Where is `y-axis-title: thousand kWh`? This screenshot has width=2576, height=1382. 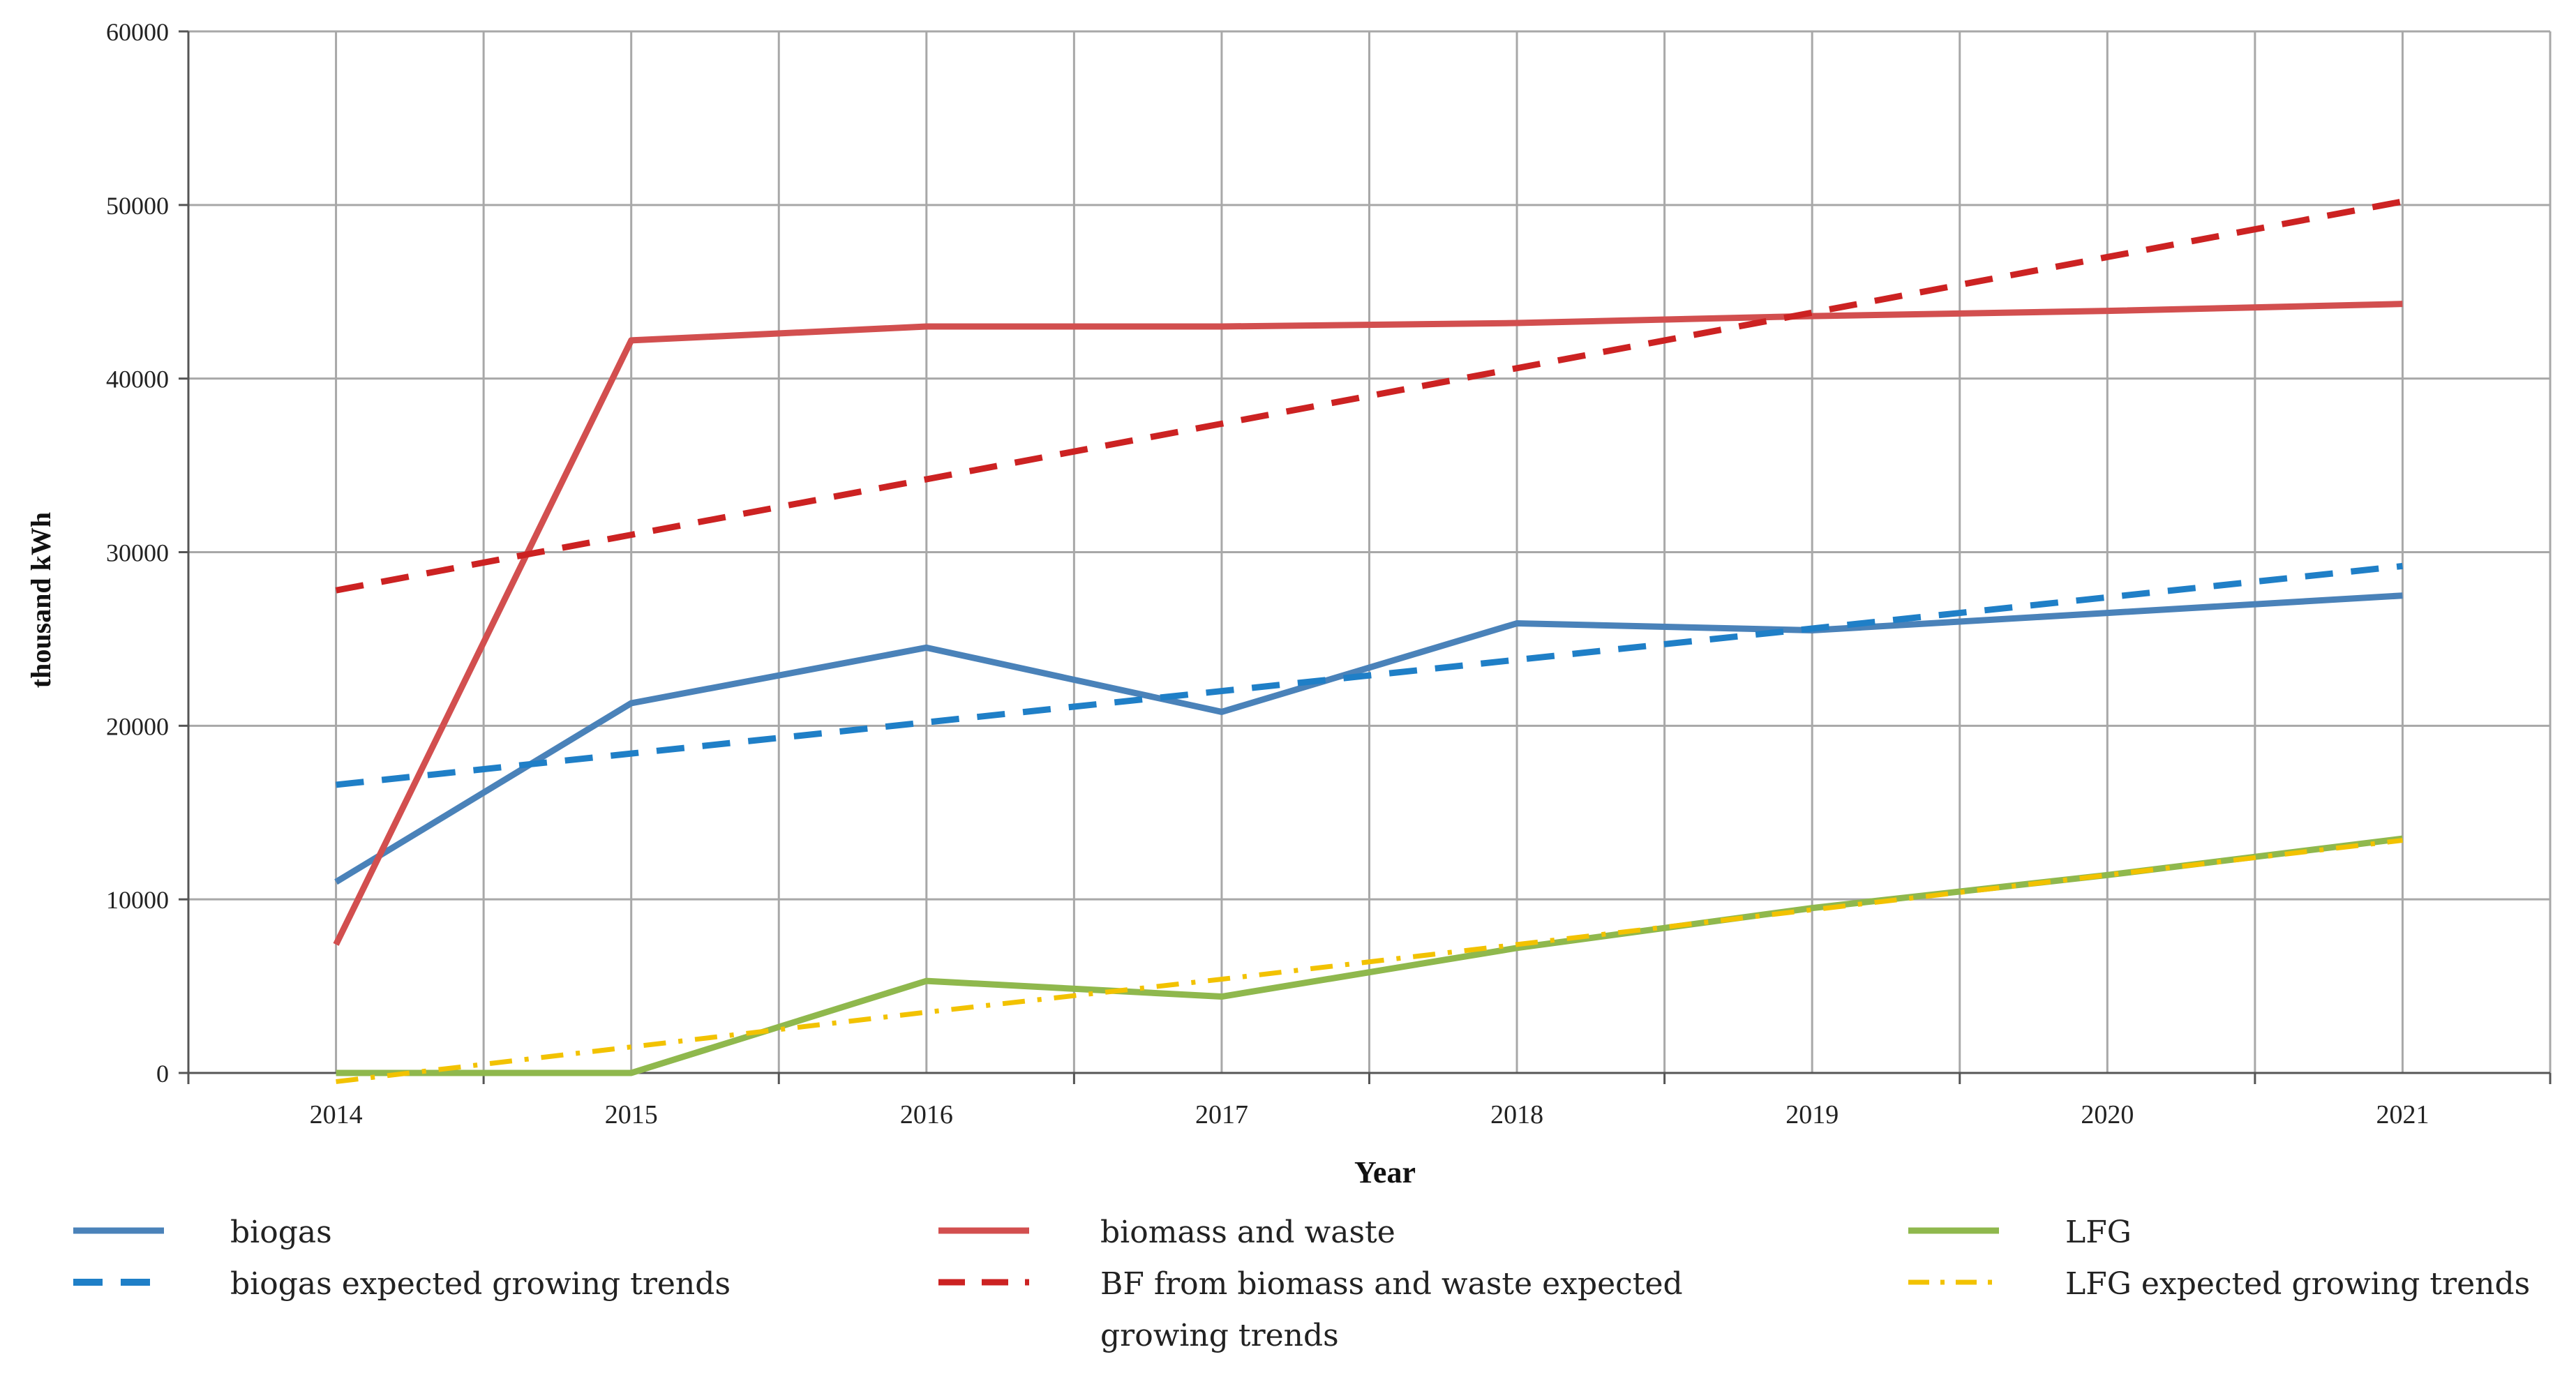
y-axis-title: thousand kWh is located at coordinates (41, 600).